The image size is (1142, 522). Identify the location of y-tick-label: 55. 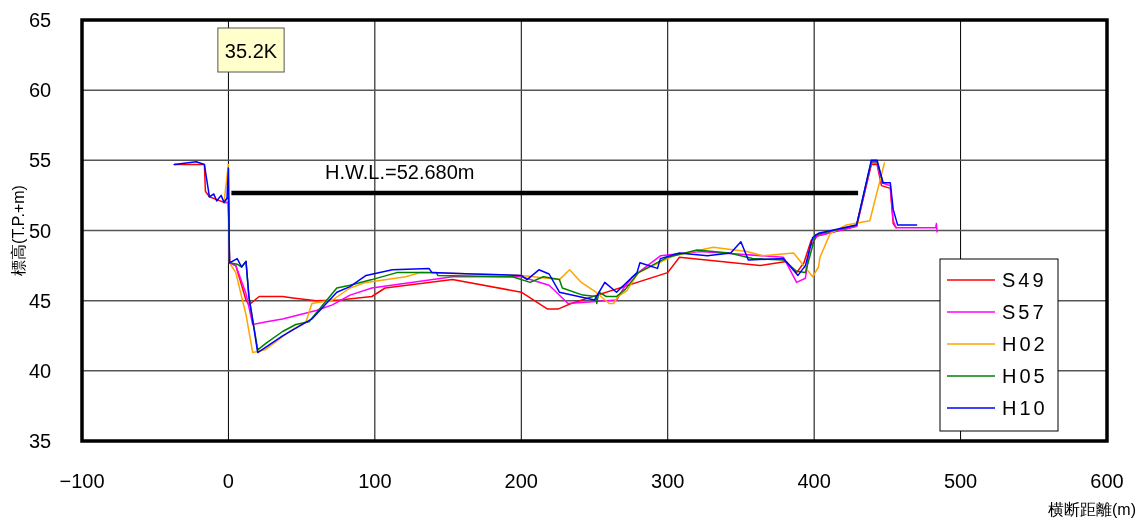
(40, 160).